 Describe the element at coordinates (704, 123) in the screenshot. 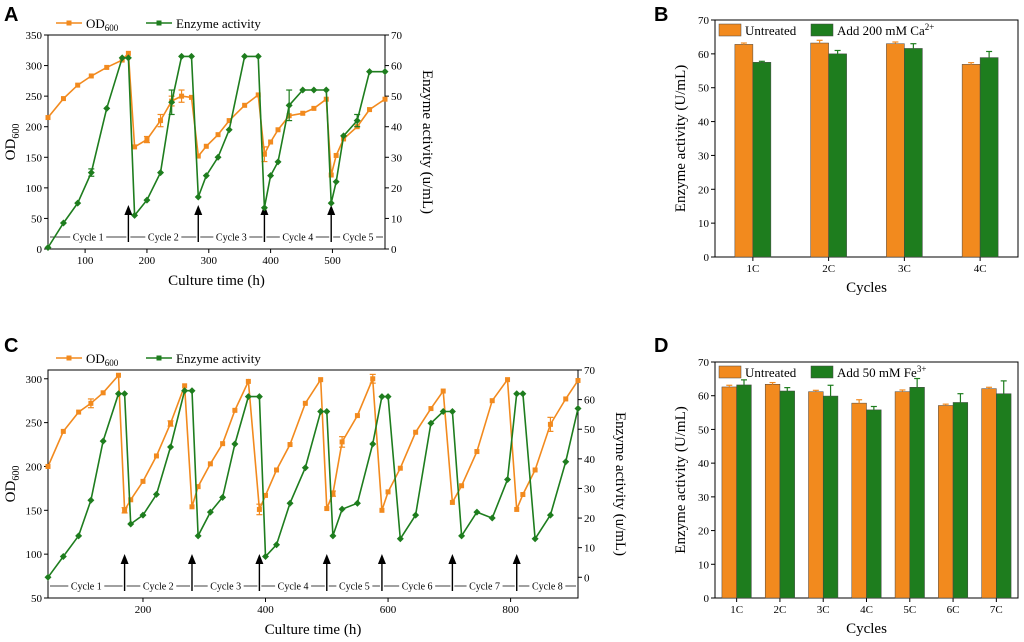

I see `y-tick-label: 40` at that location.